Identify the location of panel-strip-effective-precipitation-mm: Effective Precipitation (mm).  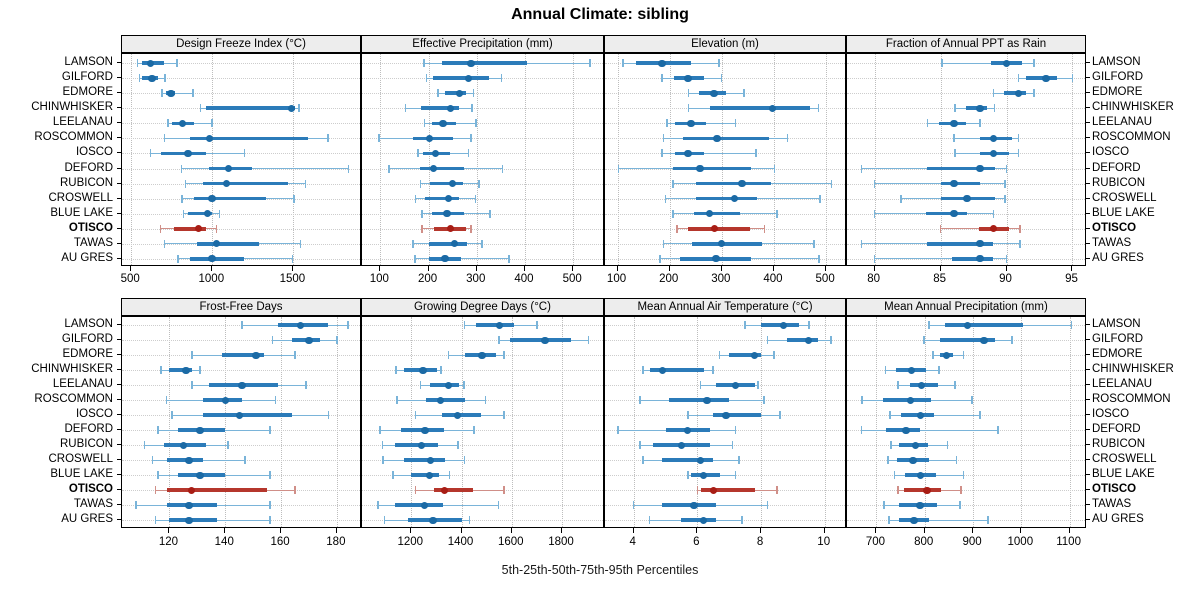
(482, 44).